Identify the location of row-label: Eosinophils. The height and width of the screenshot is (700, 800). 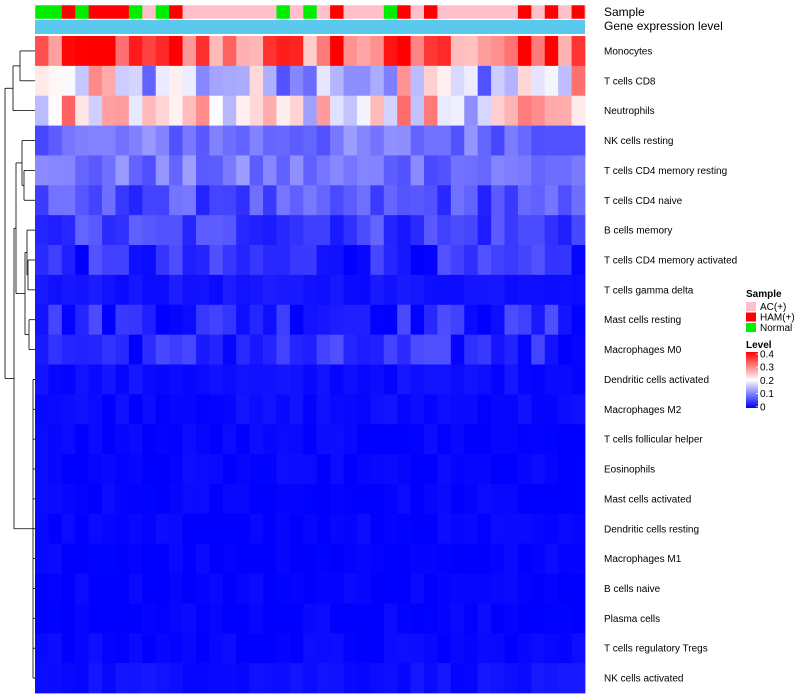
(629, 470).